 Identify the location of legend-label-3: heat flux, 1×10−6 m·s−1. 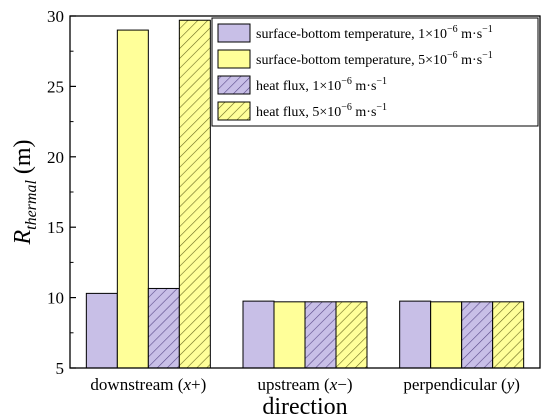
(321, 85).